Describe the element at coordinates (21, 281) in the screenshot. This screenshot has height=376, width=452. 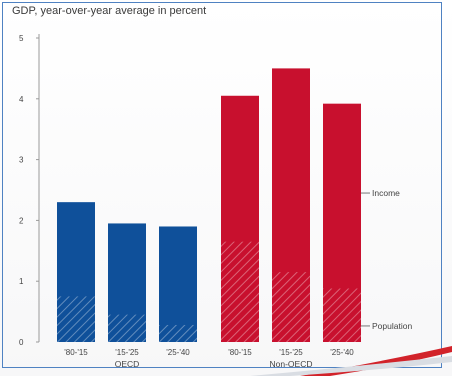
I see `y-tick-label: 1` at that location.